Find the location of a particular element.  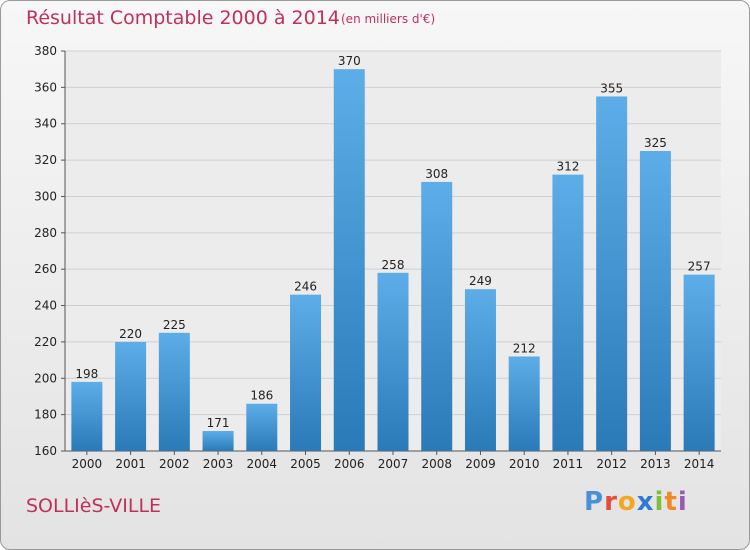

data-label: 258 is located at coordinates (393, 265).